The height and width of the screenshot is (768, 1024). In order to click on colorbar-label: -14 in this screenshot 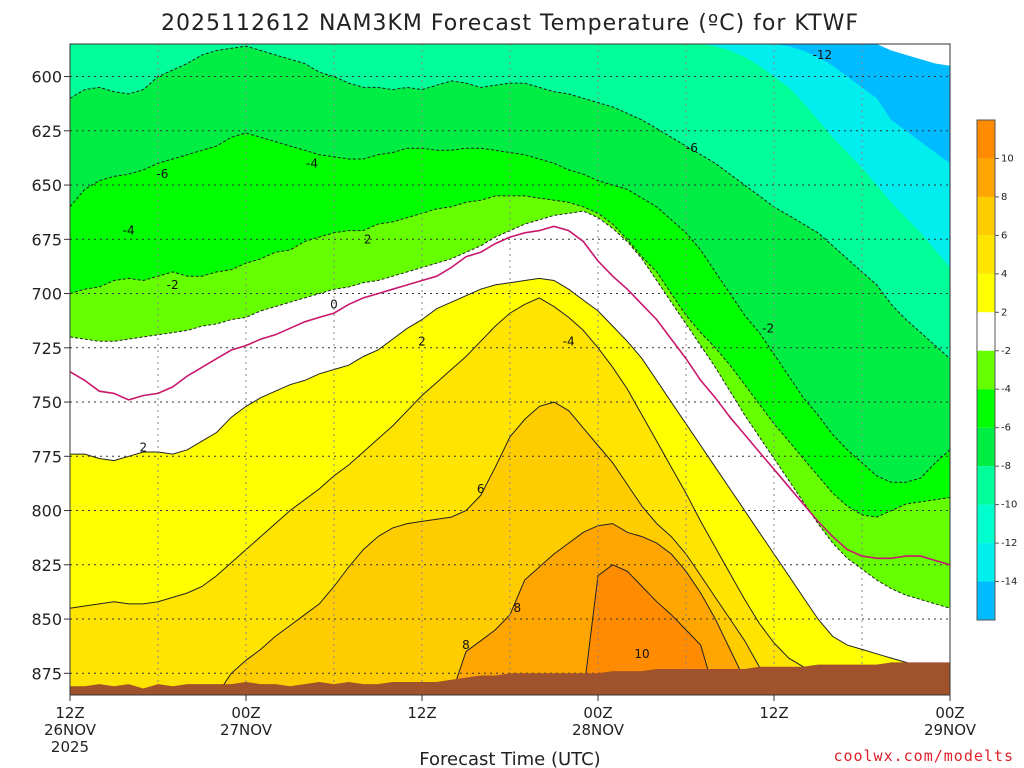, I will do `click(1009, 582)`.